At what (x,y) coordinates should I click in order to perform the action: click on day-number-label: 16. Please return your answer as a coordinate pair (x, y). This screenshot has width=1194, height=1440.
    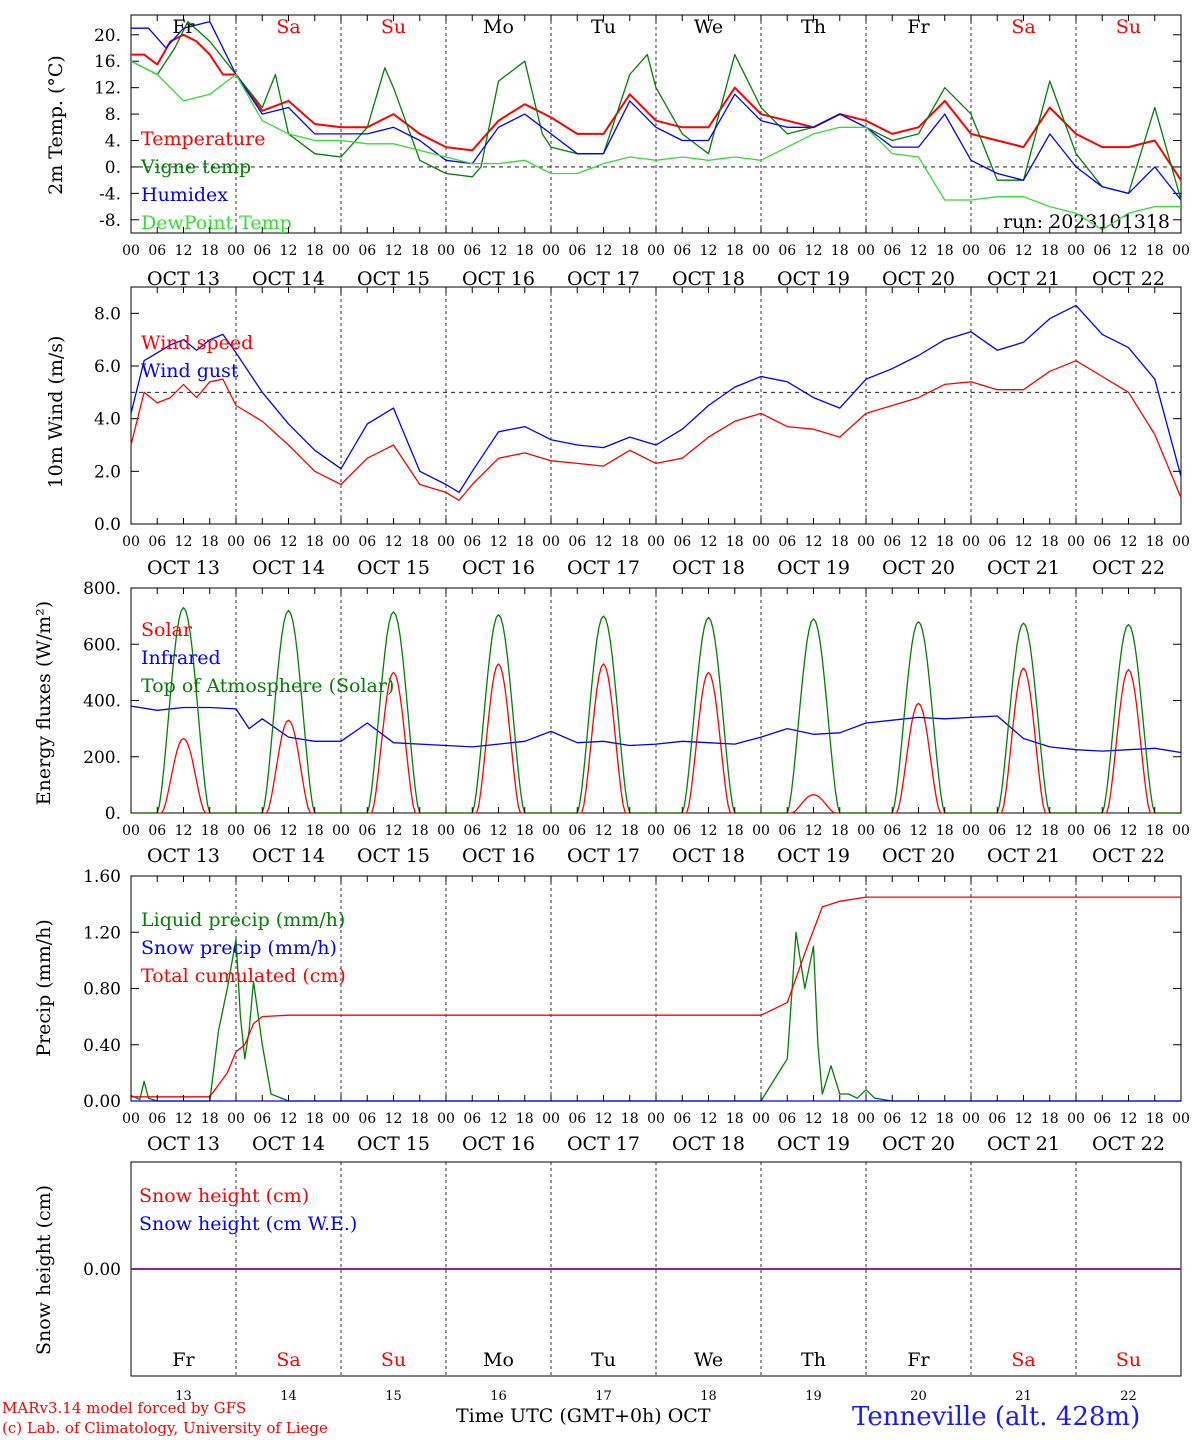
    Looking at the image, I should click on (498, 1396).